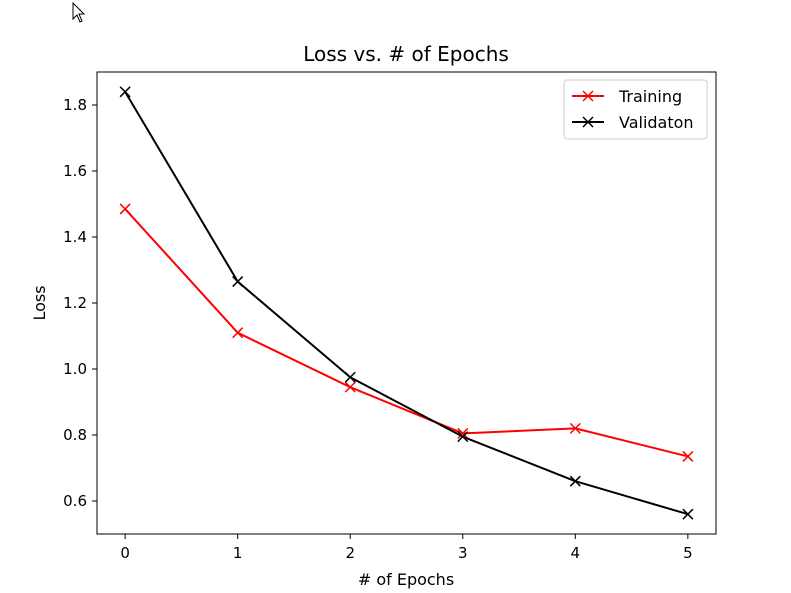 This screenshot has height=593, width=791. What do you see at coordinates (75, 237) in the screenshot?
I see `y-tick-label: 1.4` at bounding box center [75, 237].